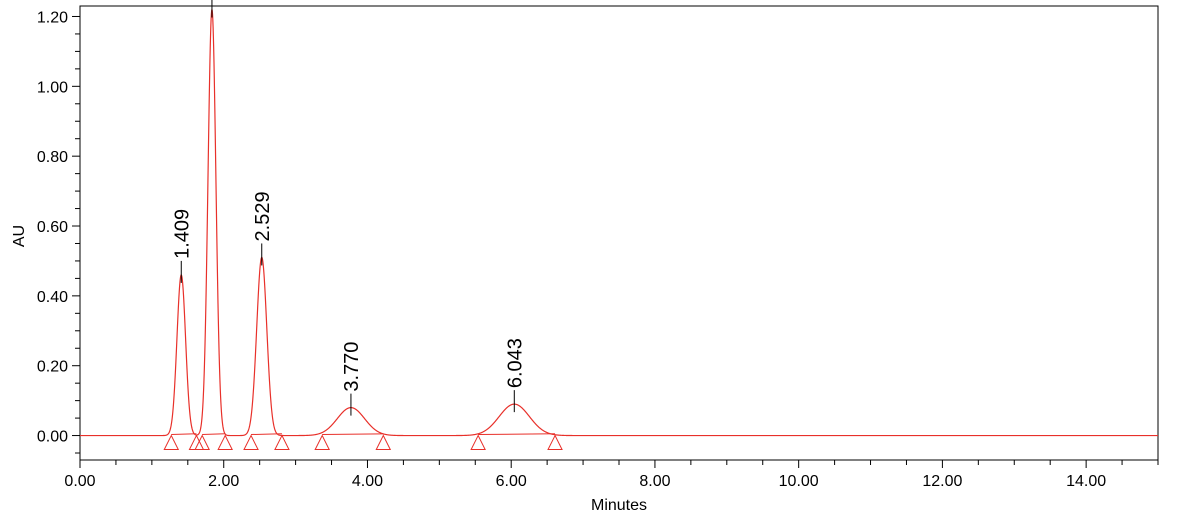 The height and width of the screenshot is (513, 1179). Describe the element at coordinates (79, 481) in the screenshot. I see `x-tick-label: 0.00` at that location.